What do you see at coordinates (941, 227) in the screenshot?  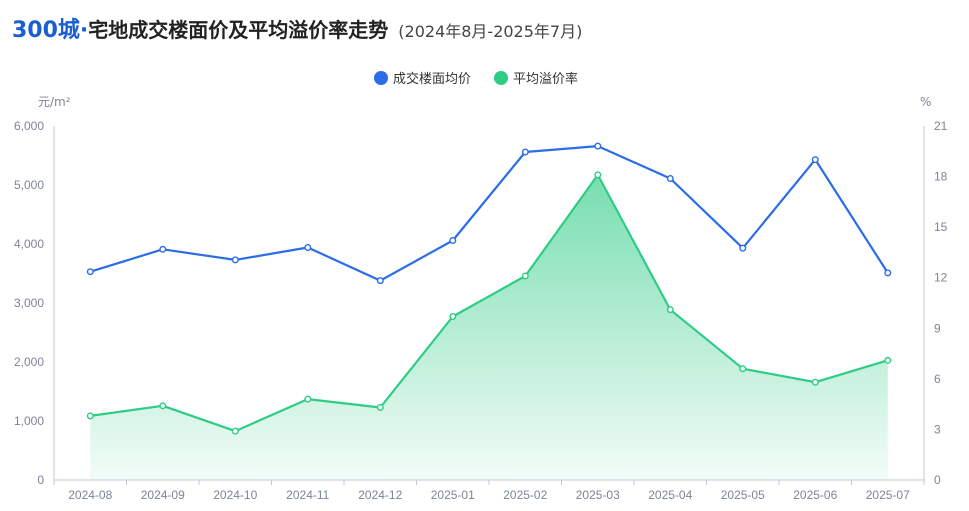 I see `y-right-tick-label: 15` at bounding box center [941, 227].